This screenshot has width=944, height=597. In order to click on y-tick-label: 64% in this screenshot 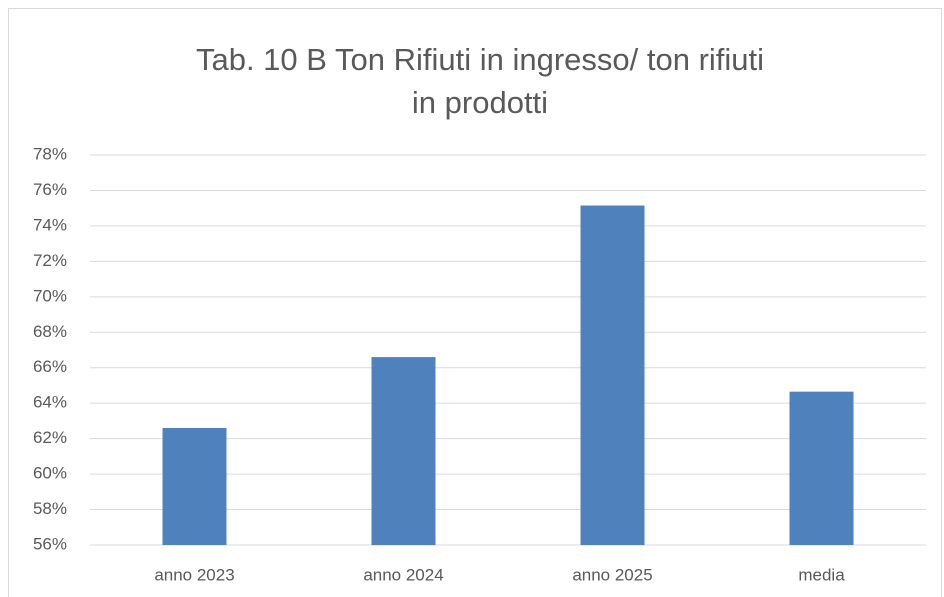, I will do `click(50, 402)`.